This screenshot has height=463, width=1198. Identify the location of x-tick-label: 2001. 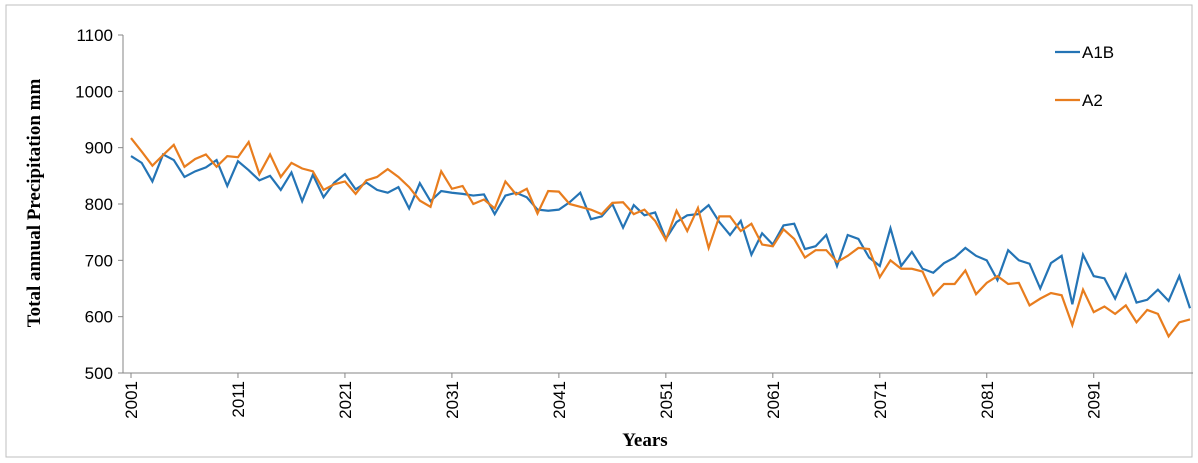
(131, 400).